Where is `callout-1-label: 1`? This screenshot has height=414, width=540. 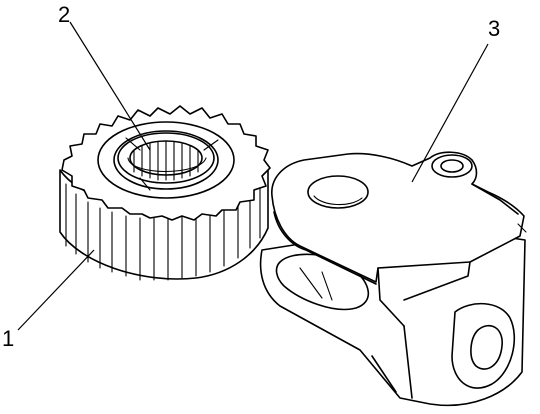
callout-1-label: 1 is located at coordinates (8, 338).